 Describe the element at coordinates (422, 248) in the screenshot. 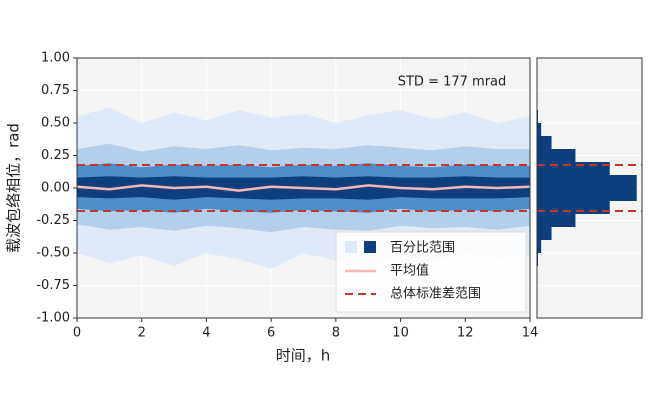

I see `legend-label: 百分比范围` at that location.